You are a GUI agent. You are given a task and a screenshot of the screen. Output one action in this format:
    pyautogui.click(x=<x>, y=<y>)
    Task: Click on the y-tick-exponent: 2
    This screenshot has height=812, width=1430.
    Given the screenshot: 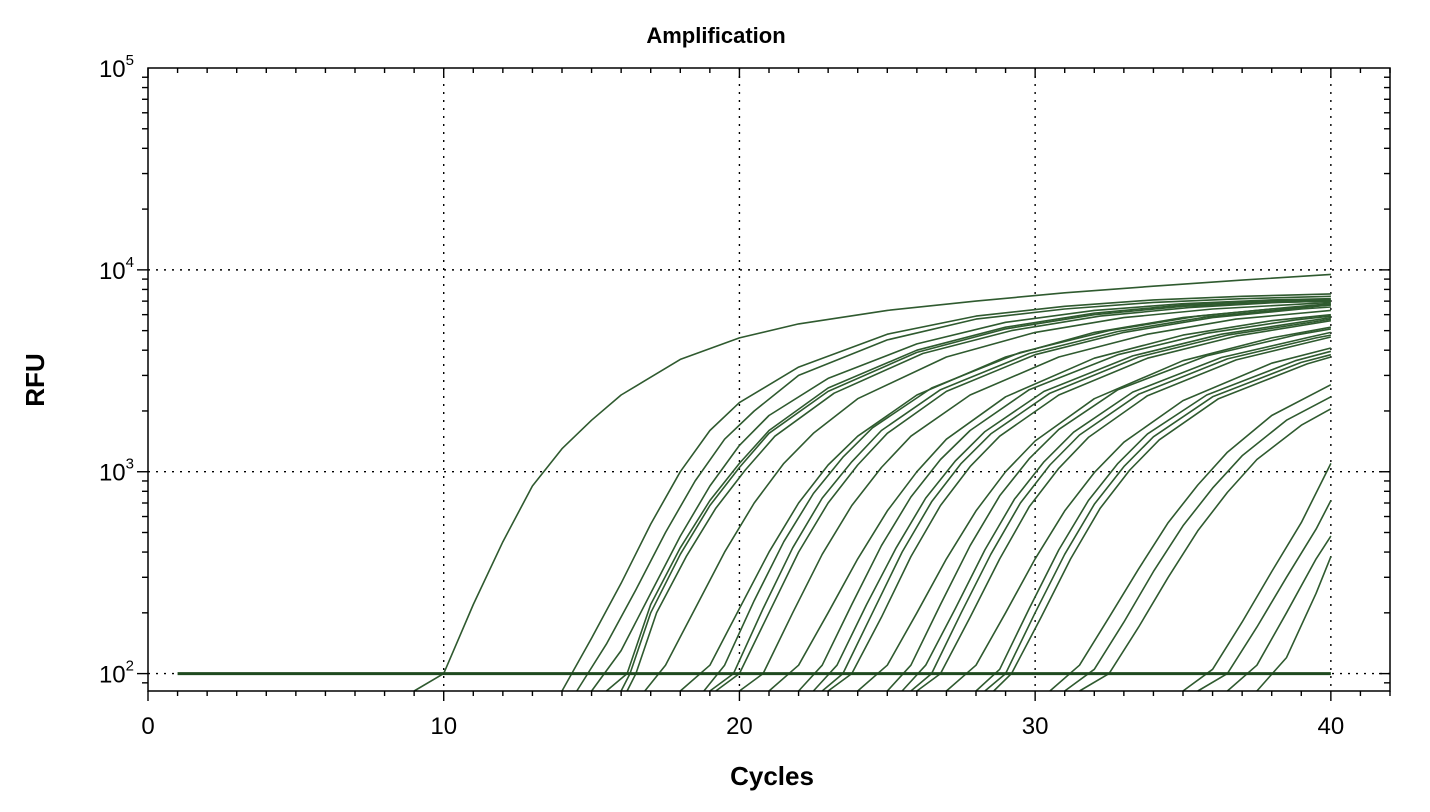 What is the action you would take?
    pyautogui.click(x=130, y=666)
    